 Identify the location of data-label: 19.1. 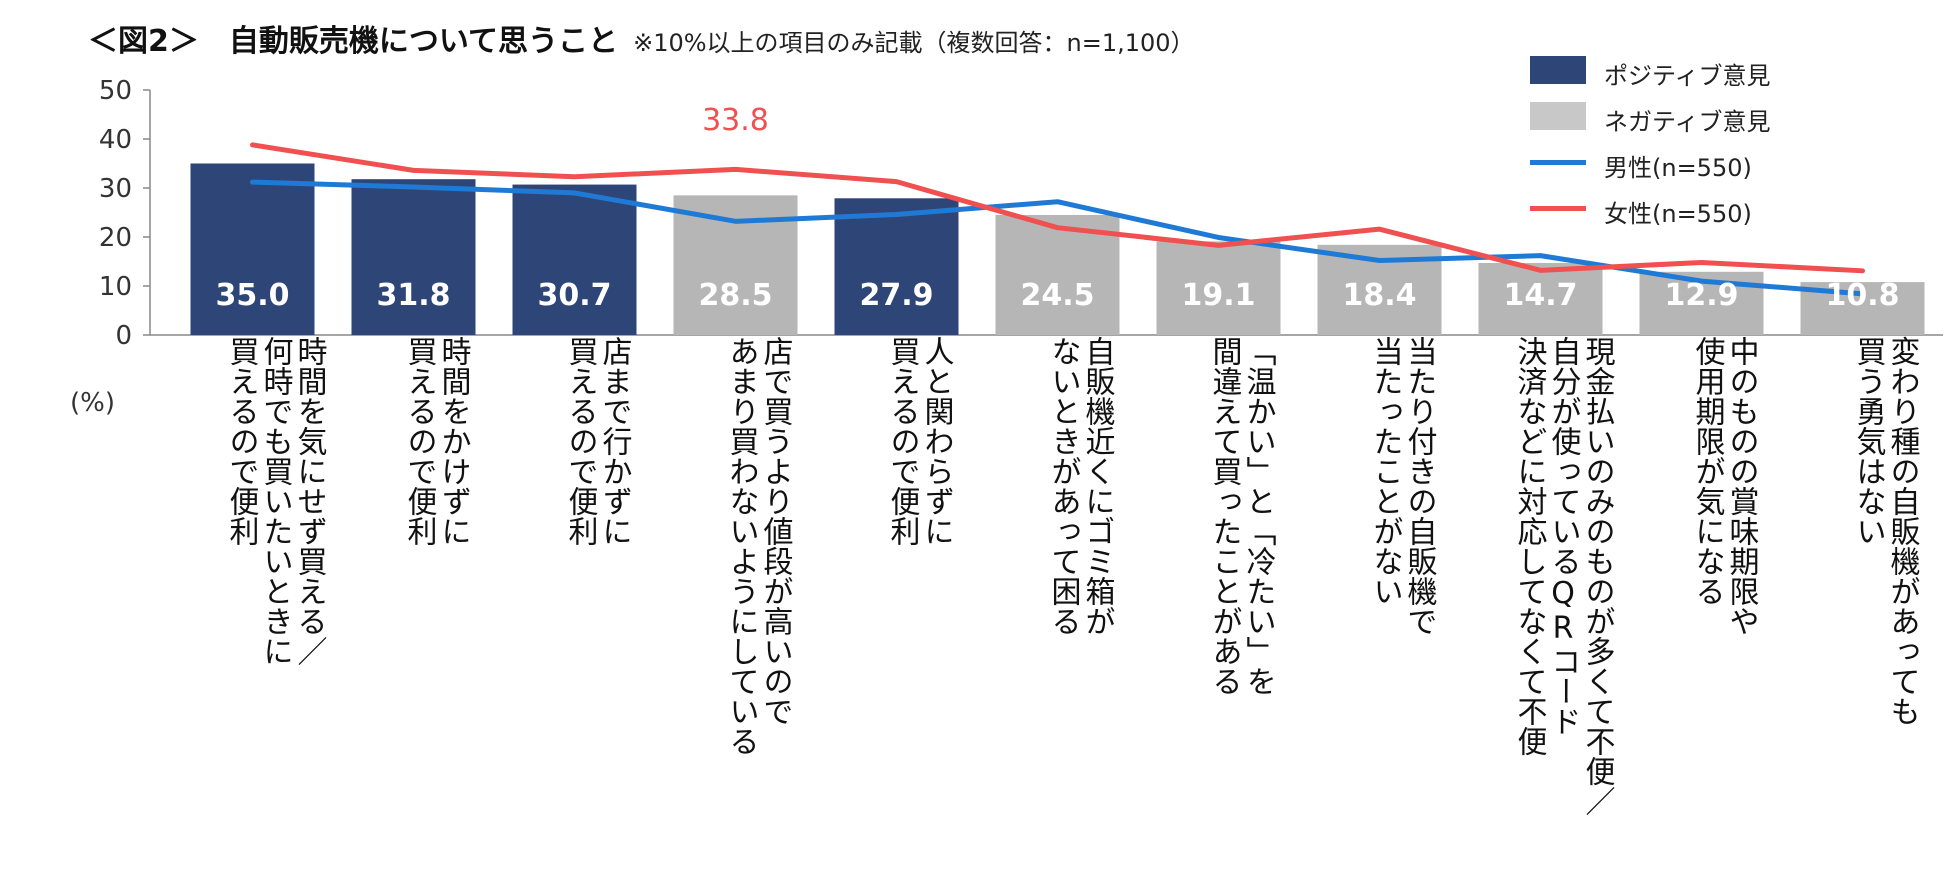
(1218, 295).